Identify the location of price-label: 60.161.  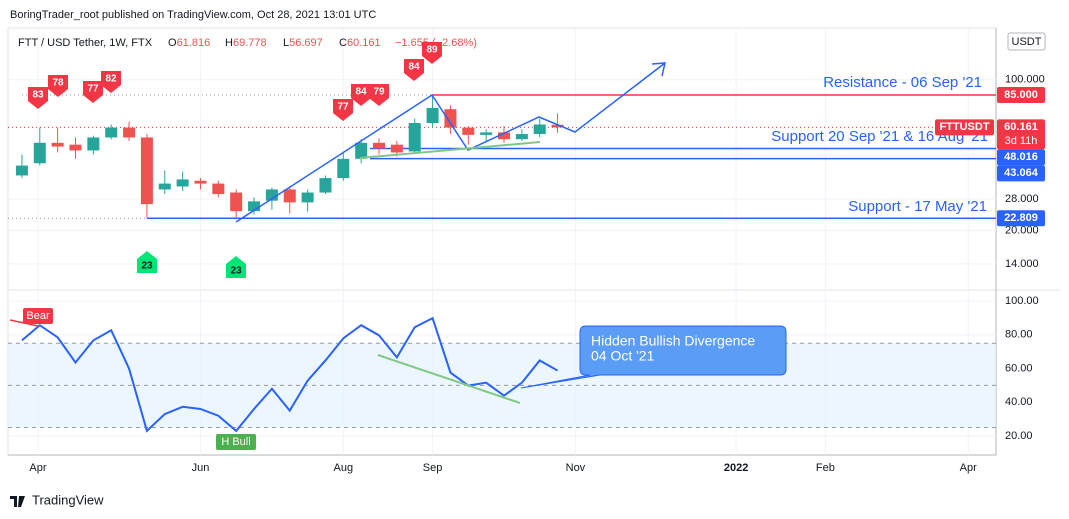
(1021, 127).